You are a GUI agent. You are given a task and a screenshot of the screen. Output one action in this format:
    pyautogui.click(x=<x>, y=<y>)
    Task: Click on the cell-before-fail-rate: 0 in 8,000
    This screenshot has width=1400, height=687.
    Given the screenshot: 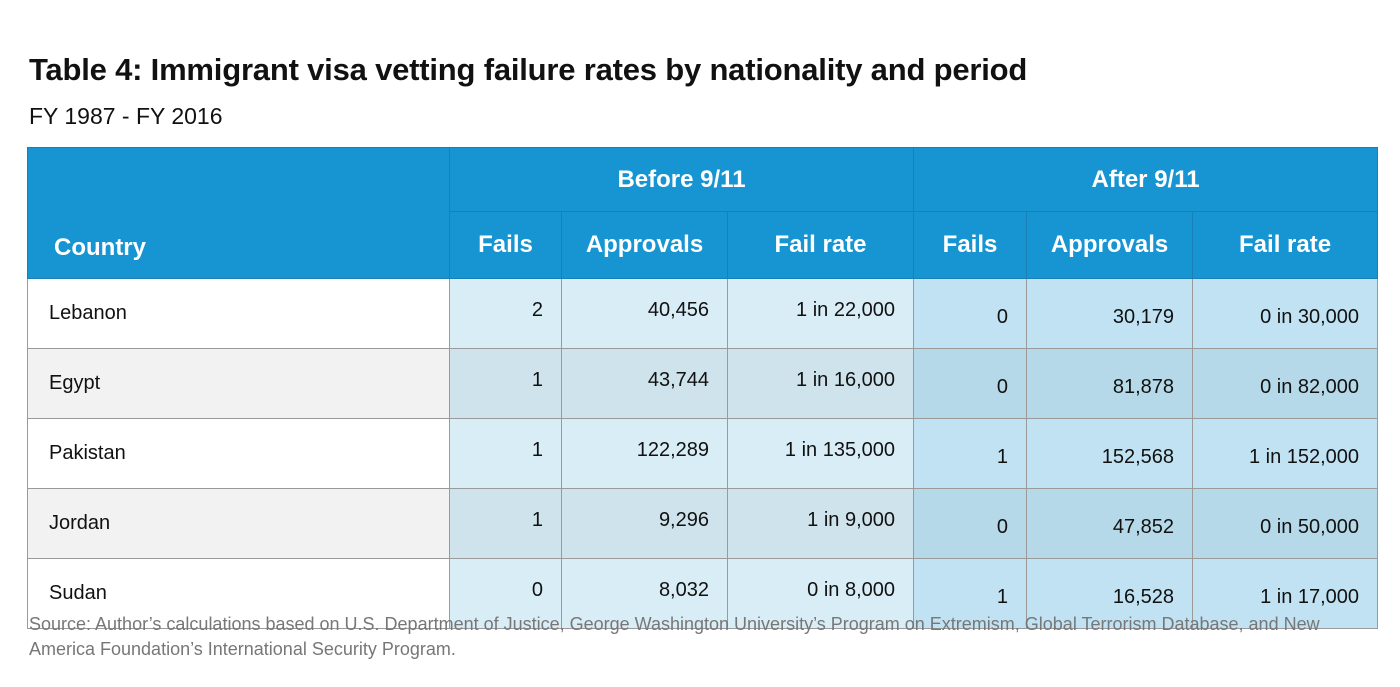 What is the action you would take?
    pyautogui.click(x=820, y=593)
    